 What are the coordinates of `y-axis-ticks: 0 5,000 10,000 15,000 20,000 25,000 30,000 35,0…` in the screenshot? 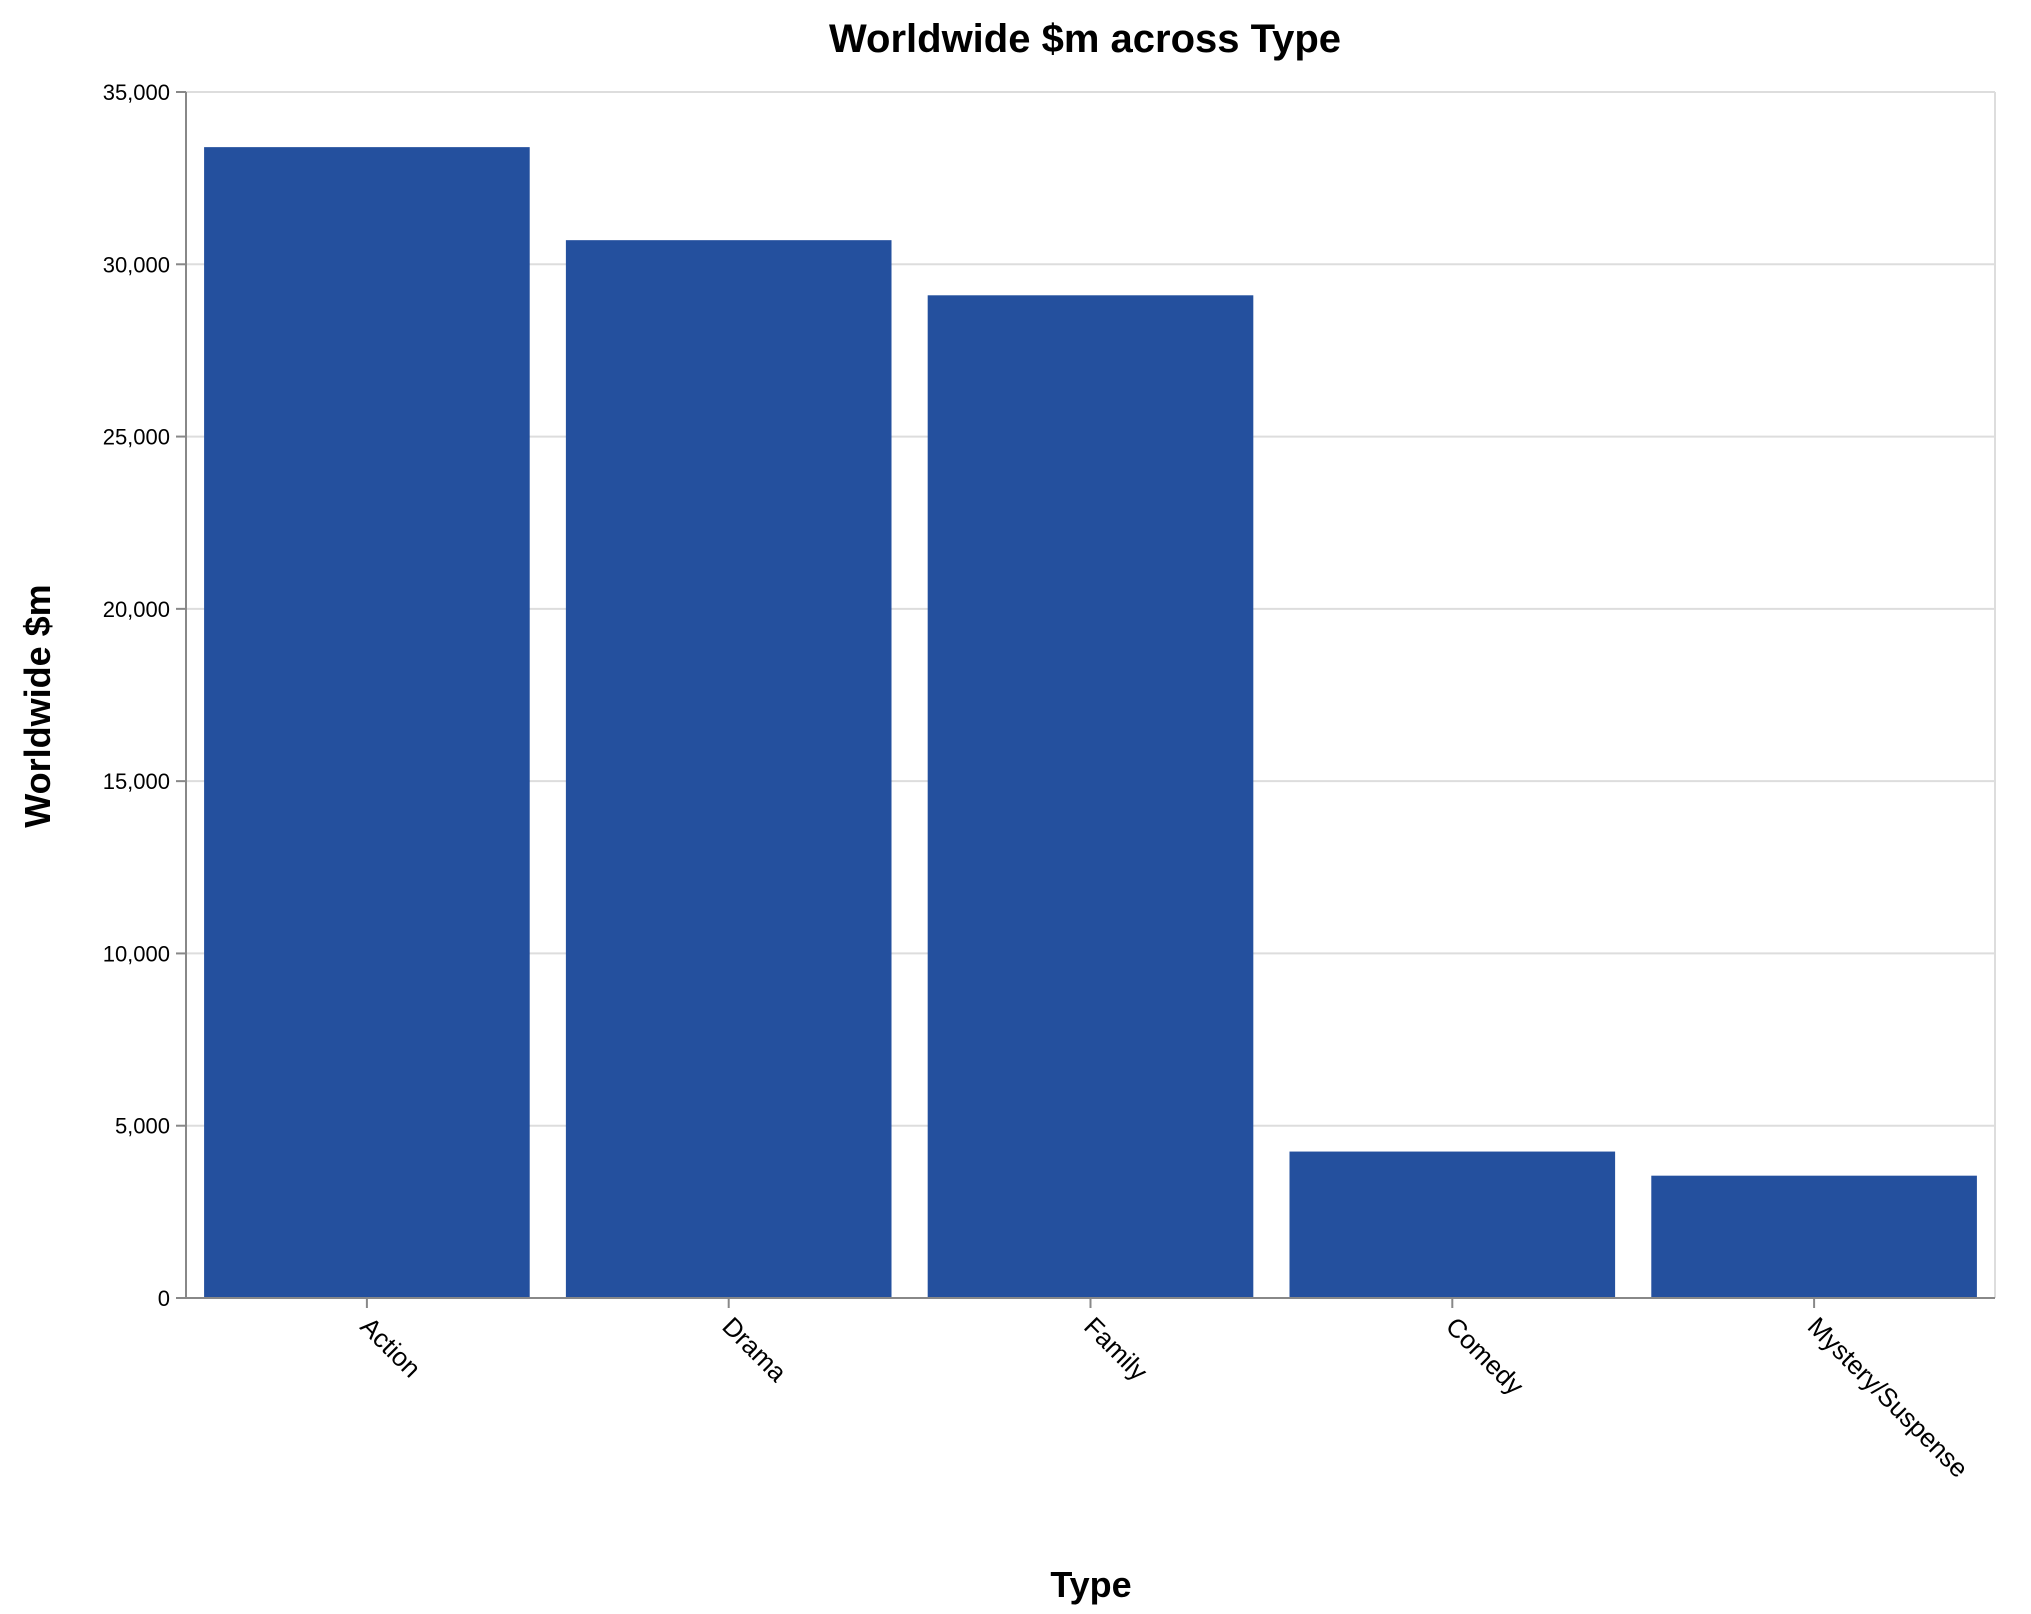 It's located at (144, 695).